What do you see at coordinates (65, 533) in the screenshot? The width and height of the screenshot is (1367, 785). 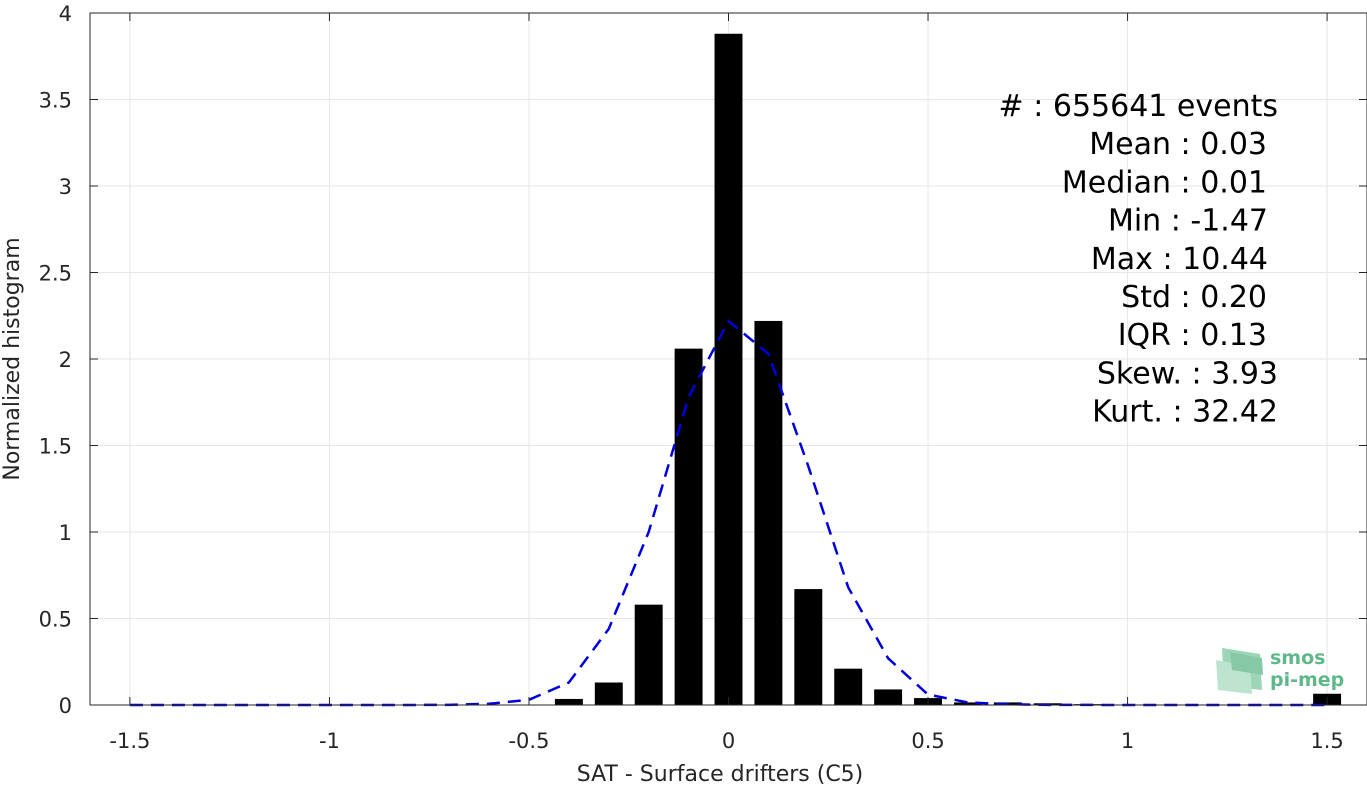 I see `y-tick-label: 1` at bounding box center [65, 533].